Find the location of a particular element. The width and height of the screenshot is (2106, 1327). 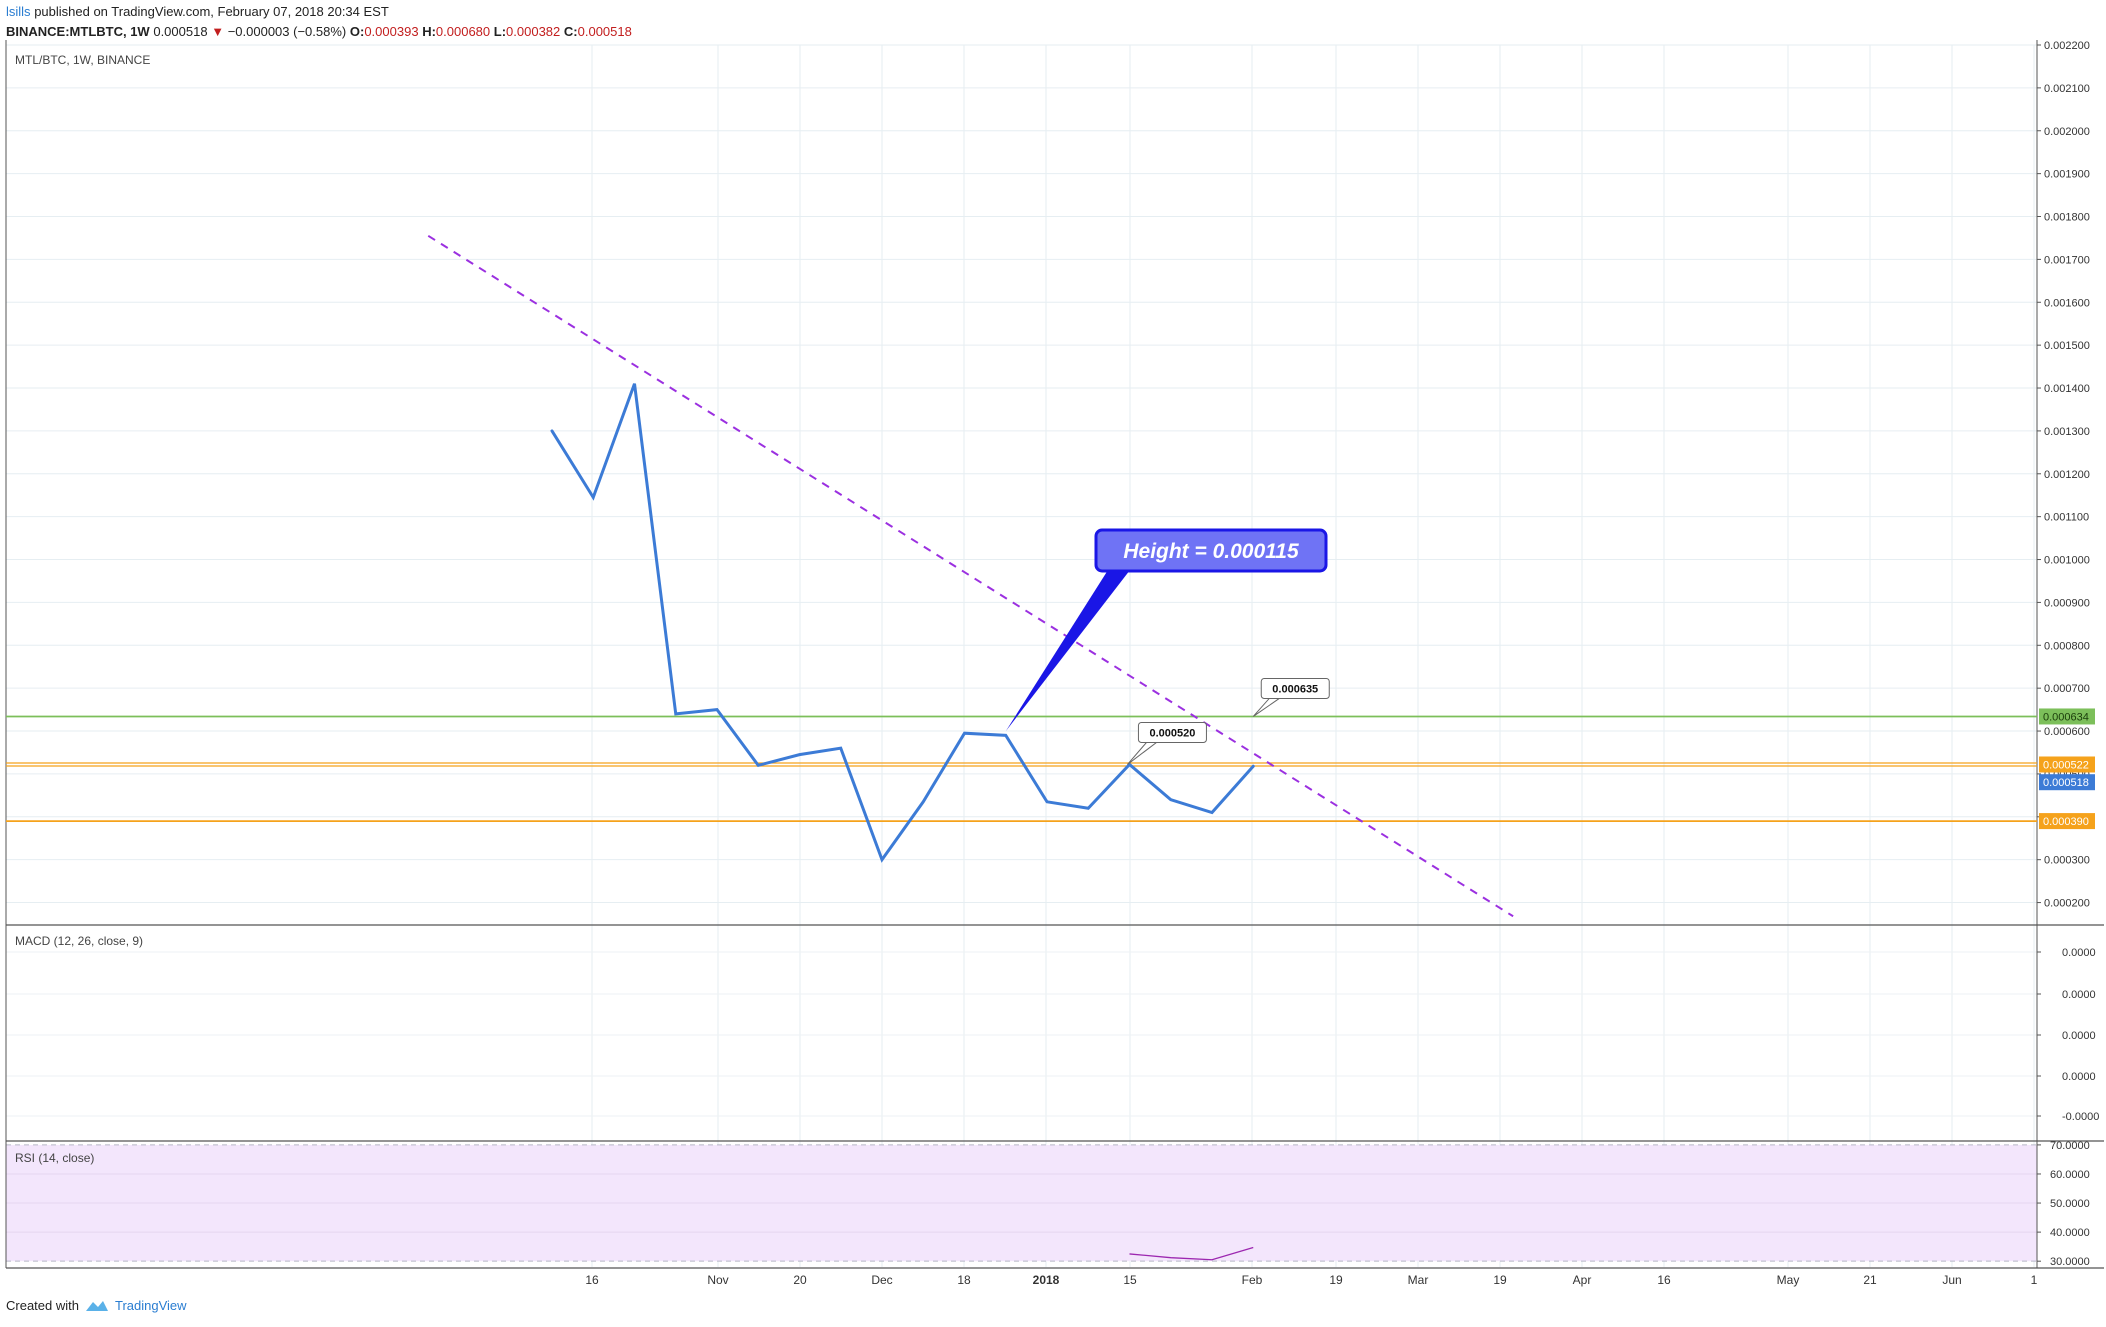

x-tick-label: 20 is located at coordinates (800, 1280).